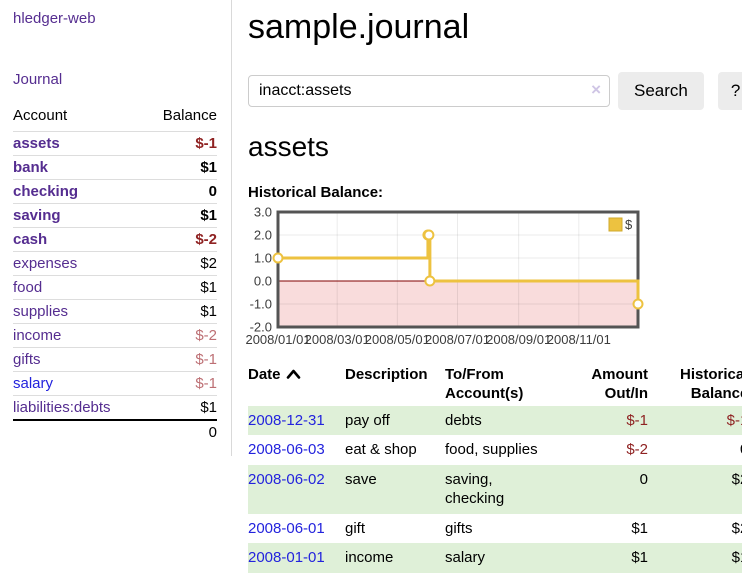 The height and width of the screenshot is (582, 742). Describe the element at coordinates (734, 420) in the screenshot. I see `transaction-balance: $-1` at that location.